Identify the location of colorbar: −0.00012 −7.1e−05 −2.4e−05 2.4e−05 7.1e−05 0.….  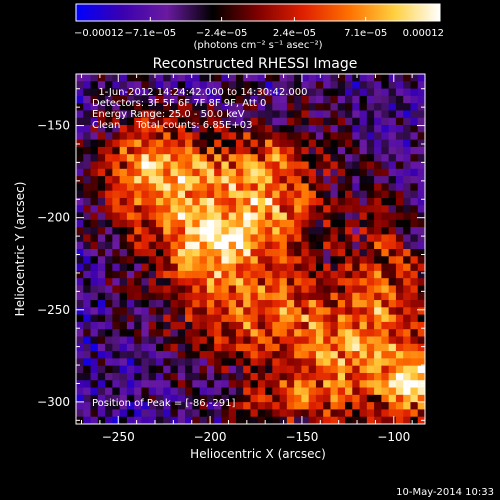
(259, 27).